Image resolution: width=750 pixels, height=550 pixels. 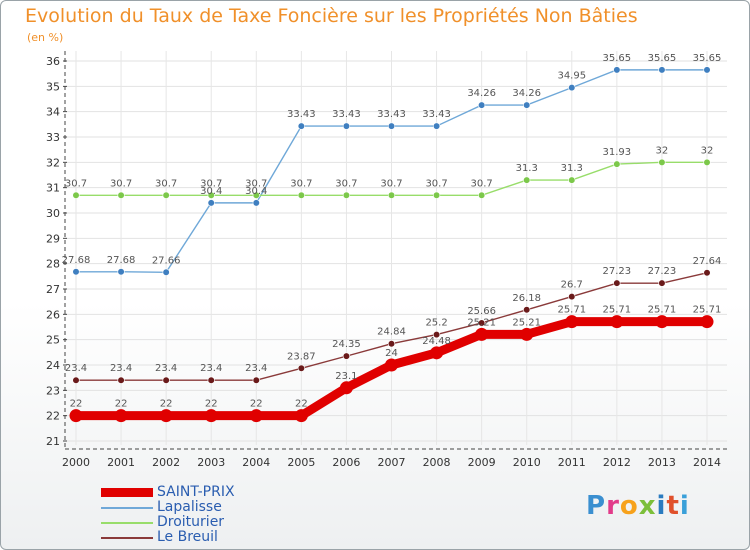 I want to click on data-label-le-breuil: 25.2, so click(x=436, y=323).